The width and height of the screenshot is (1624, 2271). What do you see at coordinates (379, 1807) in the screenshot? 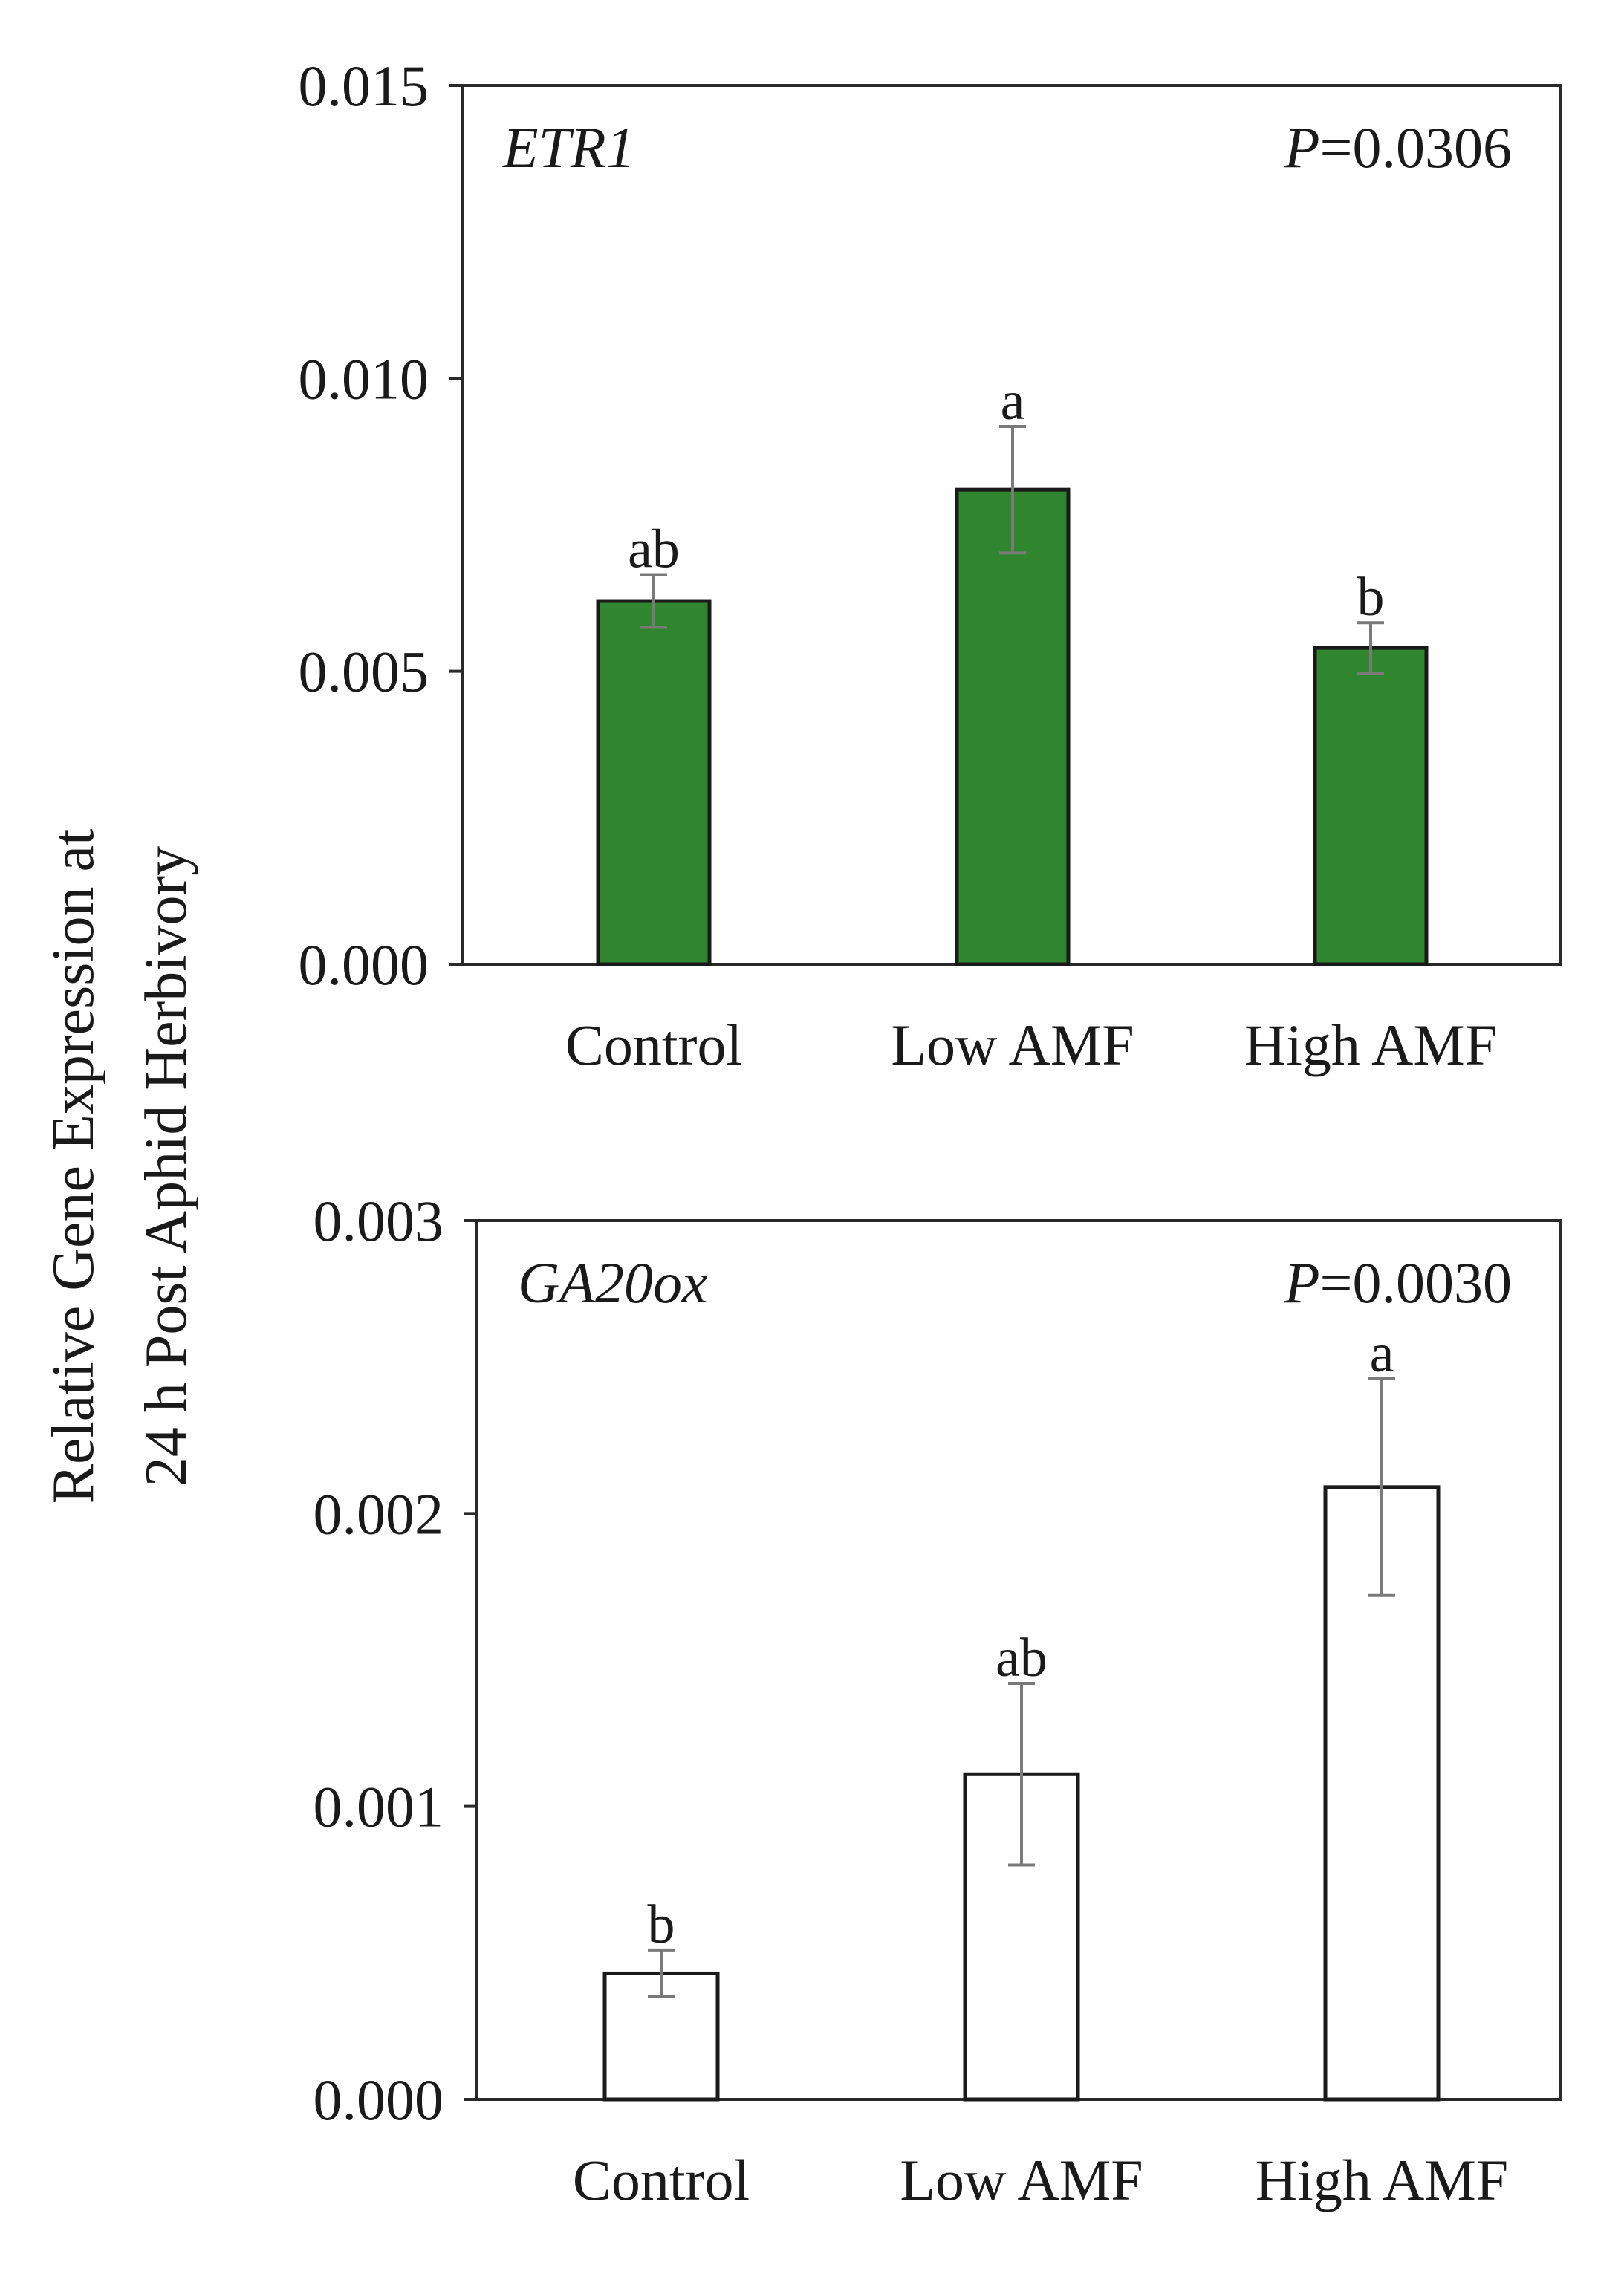
I see `ga20ox-y-tick-label: 0.001` at bounding box center [379, 1807].